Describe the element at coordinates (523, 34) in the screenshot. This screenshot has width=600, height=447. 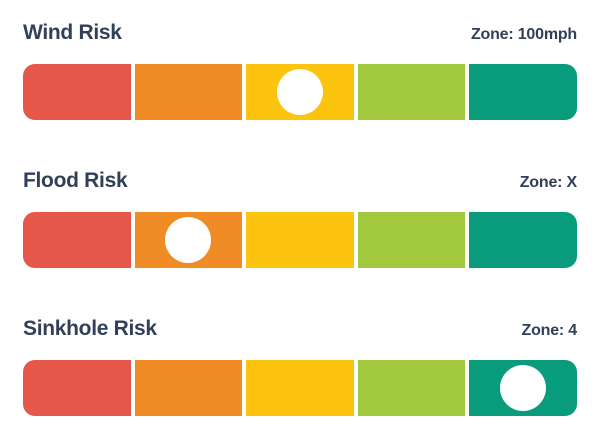
I see `wind-risk-zone-value: Zone: 100mph` at that location.